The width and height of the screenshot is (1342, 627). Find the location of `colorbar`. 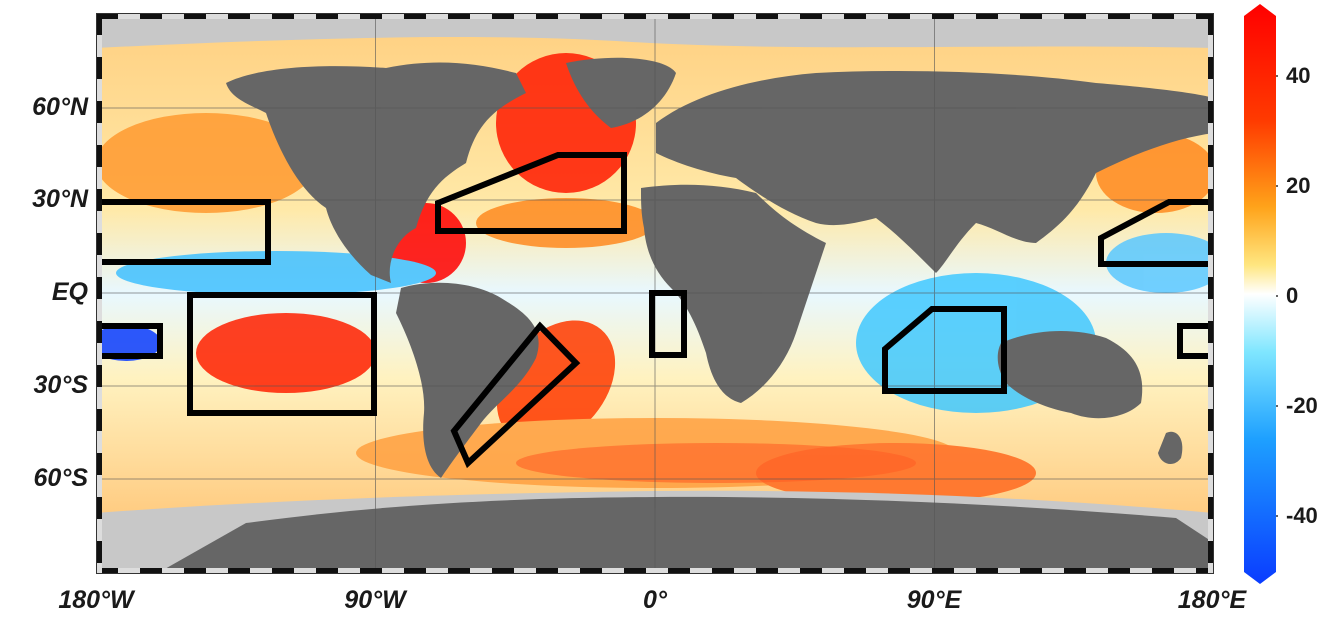

colorbar is located at coordinates (1261, 294).